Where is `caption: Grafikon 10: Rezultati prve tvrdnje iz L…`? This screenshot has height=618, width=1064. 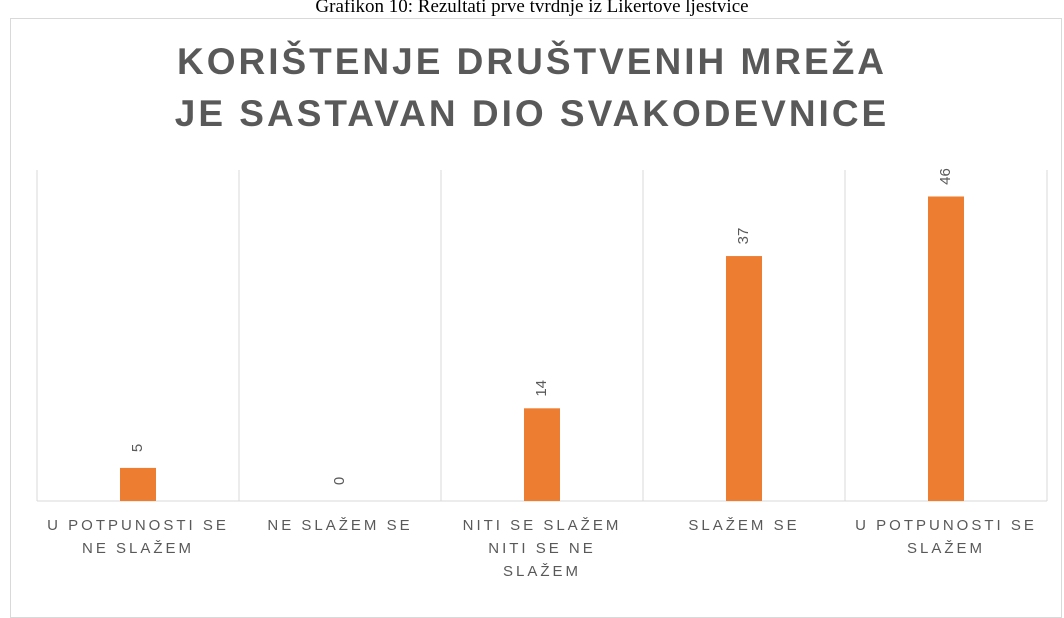 caption: Grafikon 10: Rezultati prve tvrdnje iz L… is located at coordinates (532, 8).